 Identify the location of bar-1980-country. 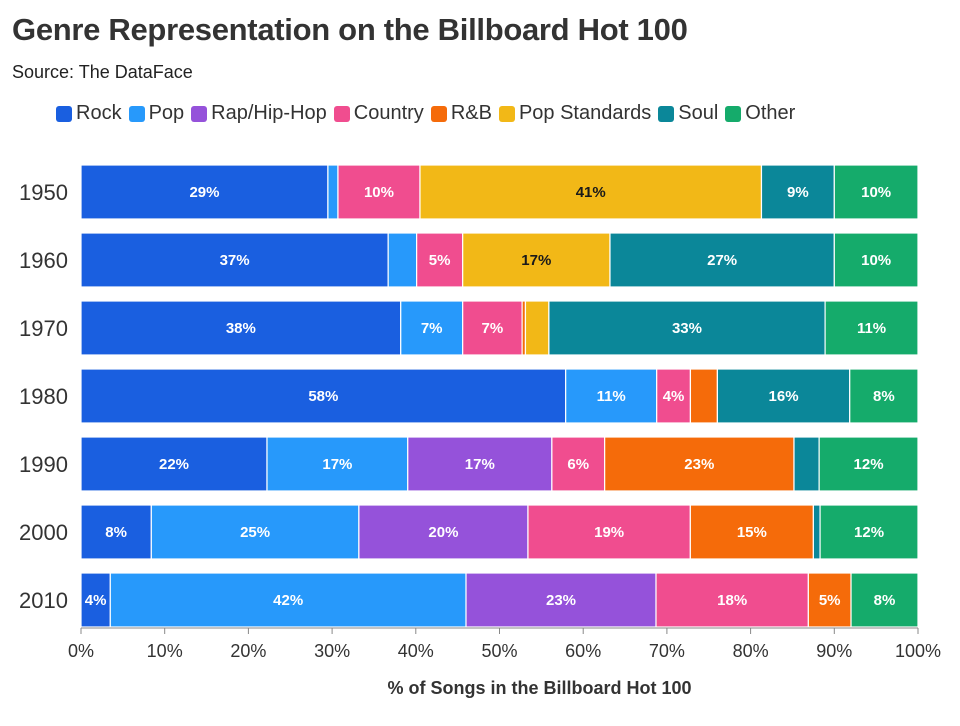
(674, 396).